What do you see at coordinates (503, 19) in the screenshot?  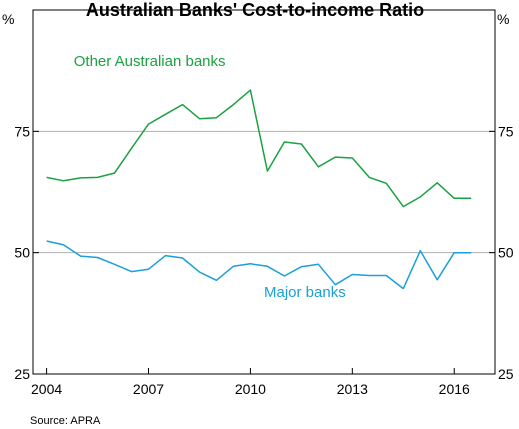 I see `right-unit-label: %` at bounding box center [503, 19].